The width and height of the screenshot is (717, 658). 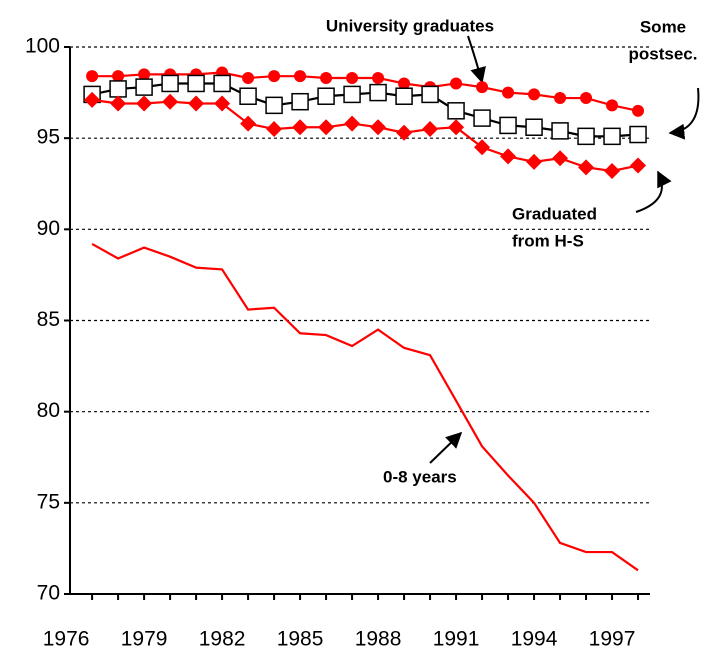 What do you see at coordinates (420, 476) in the screenshot?
I see `annotation: 0-8 years` at bounding box center [420, 476].